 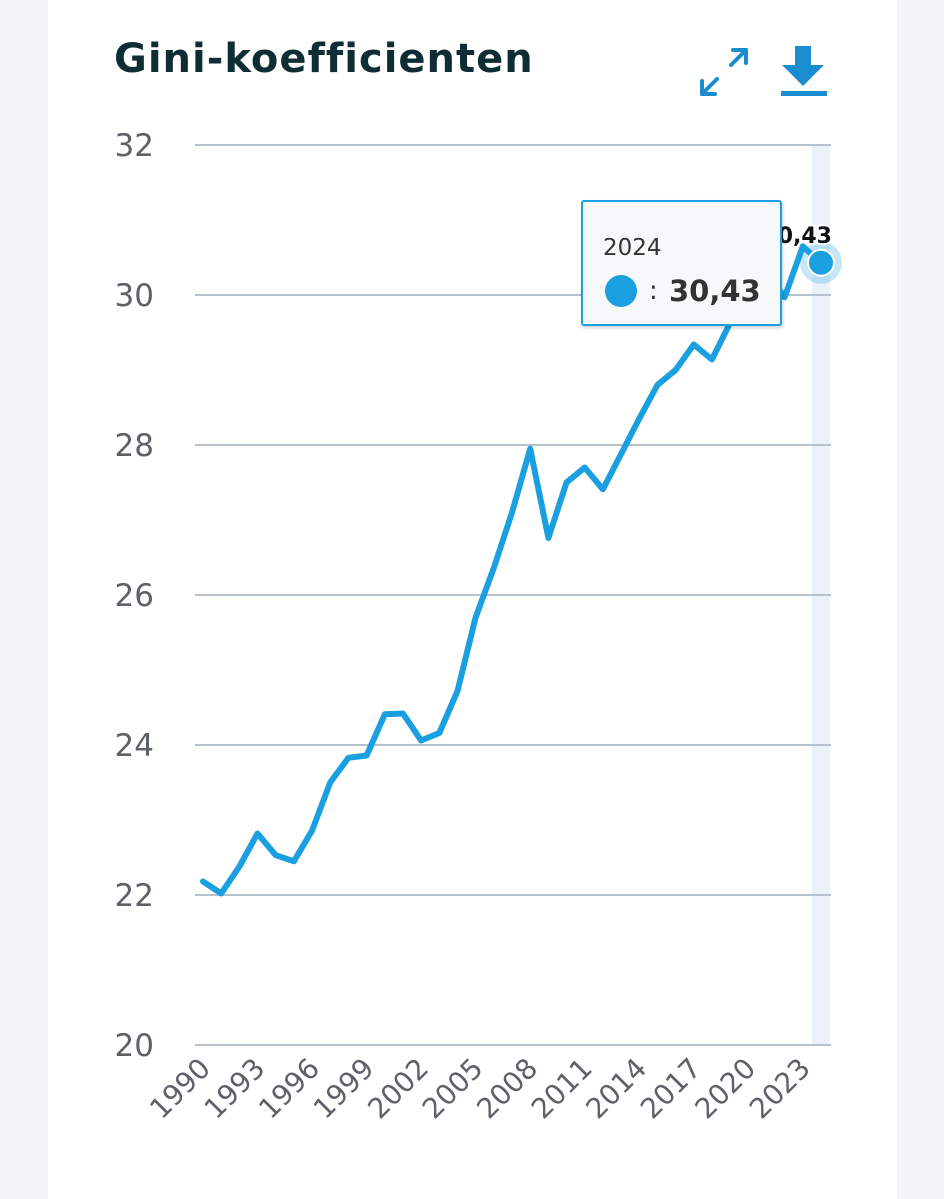 What do you see at coordinates (453, 1089) in the screenshot?
I see `x-tick-label: 2005` at bounding box center [453, 1089].